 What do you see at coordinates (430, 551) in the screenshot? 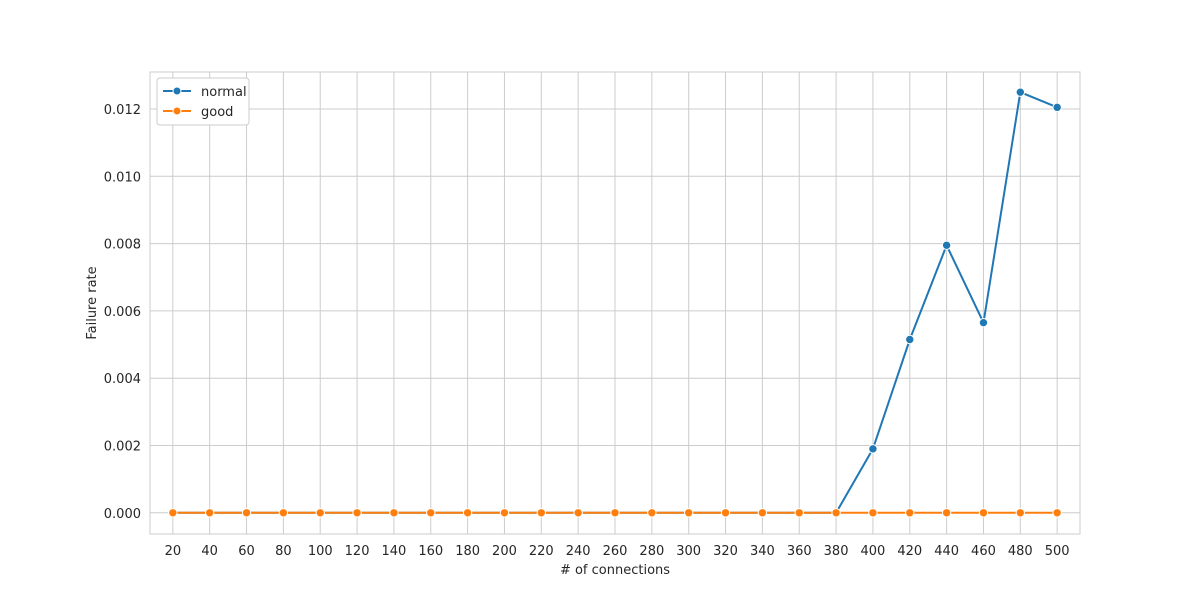
I see `x-tick-label: 160` at bounding box center [430, 551].